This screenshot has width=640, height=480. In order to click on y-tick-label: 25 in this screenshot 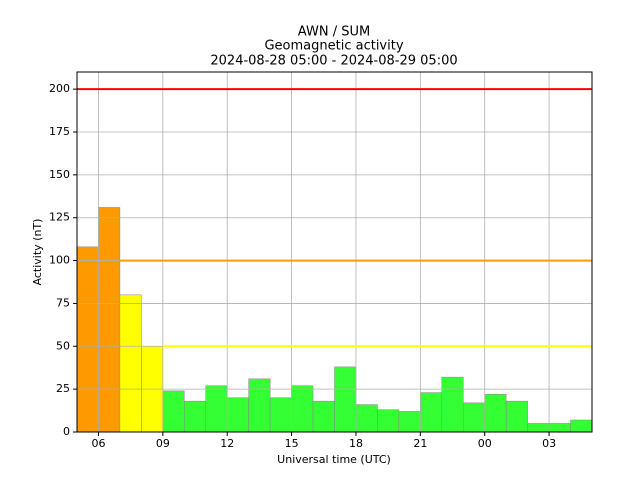, I will do `click(63, 388)`.